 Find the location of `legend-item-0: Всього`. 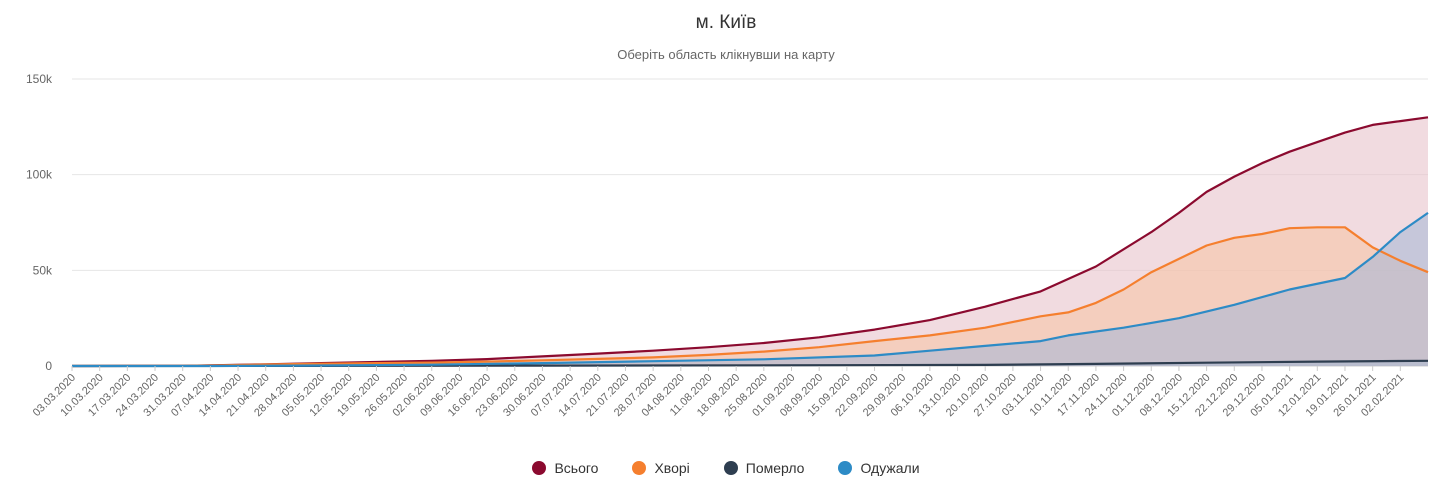

legend-item-0: Всього is located at coordinates (565, 468).